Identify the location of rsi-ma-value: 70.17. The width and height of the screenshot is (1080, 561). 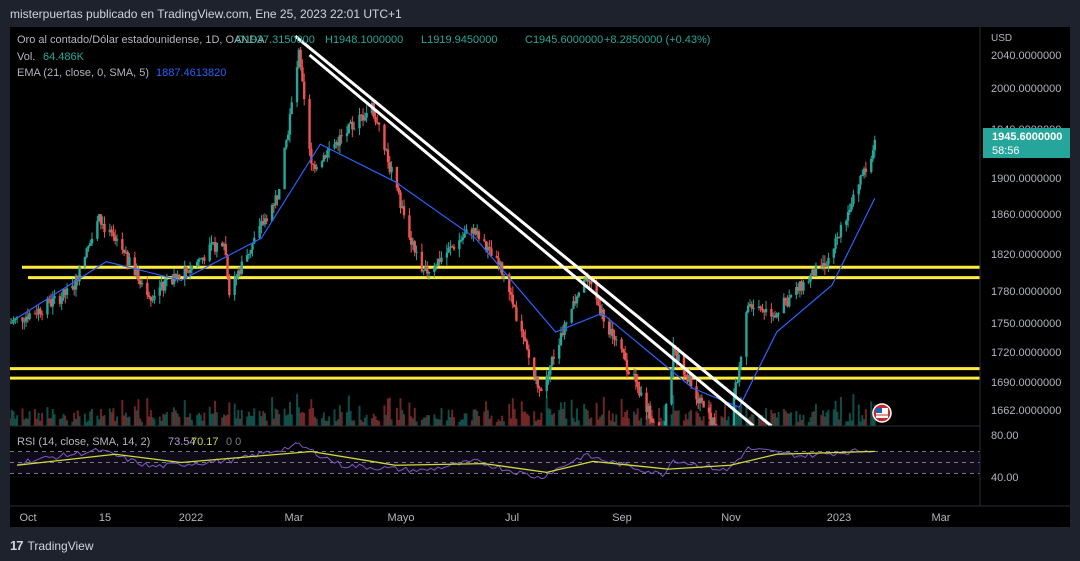
(205, 442).